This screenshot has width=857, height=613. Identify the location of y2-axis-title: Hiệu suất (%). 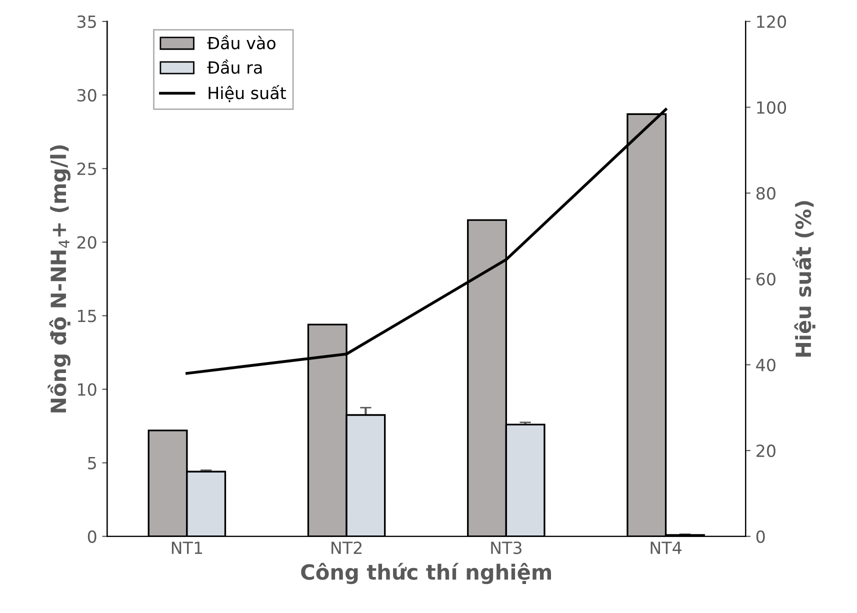
(804, 279).